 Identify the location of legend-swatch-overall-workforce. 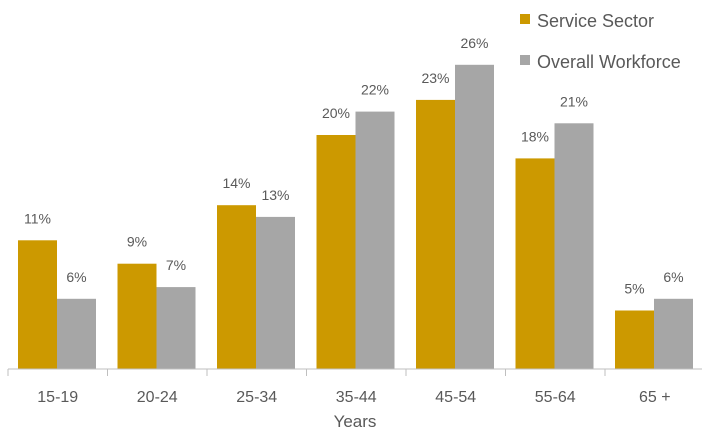
(525, 60).